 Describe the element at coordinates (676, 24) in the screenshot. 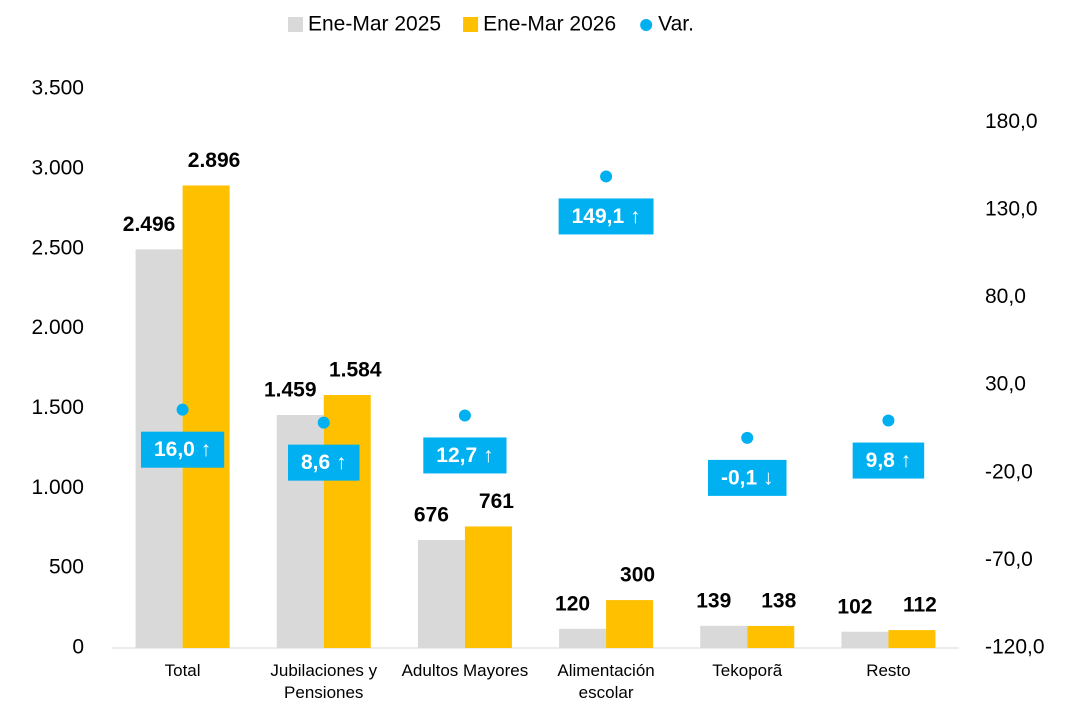

I see `legend-label: Var.` at that location.